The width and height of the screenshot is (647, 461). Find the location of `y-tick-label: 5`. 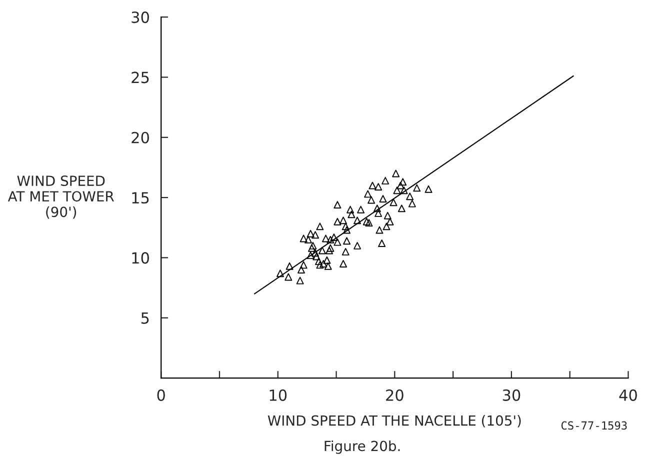

y-tick-label: 5 is located at coordinates (145, 318).